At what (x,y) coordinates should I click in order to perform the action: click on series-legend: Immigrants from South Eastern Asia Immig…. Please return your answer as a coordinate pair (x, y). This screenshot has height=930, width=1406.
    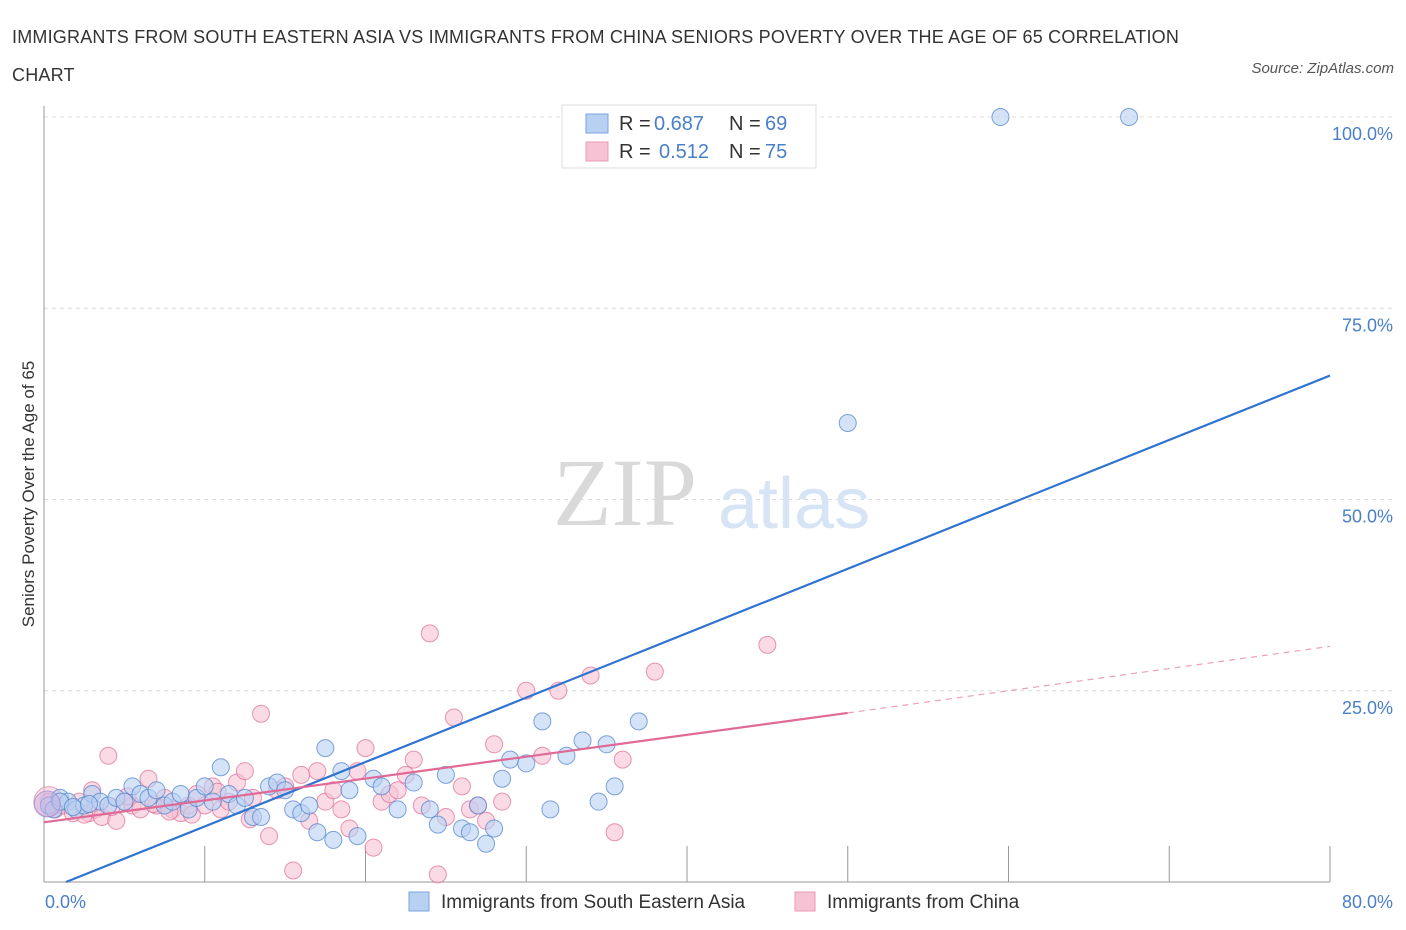
    Looking at the image, I should click on (714, 902).